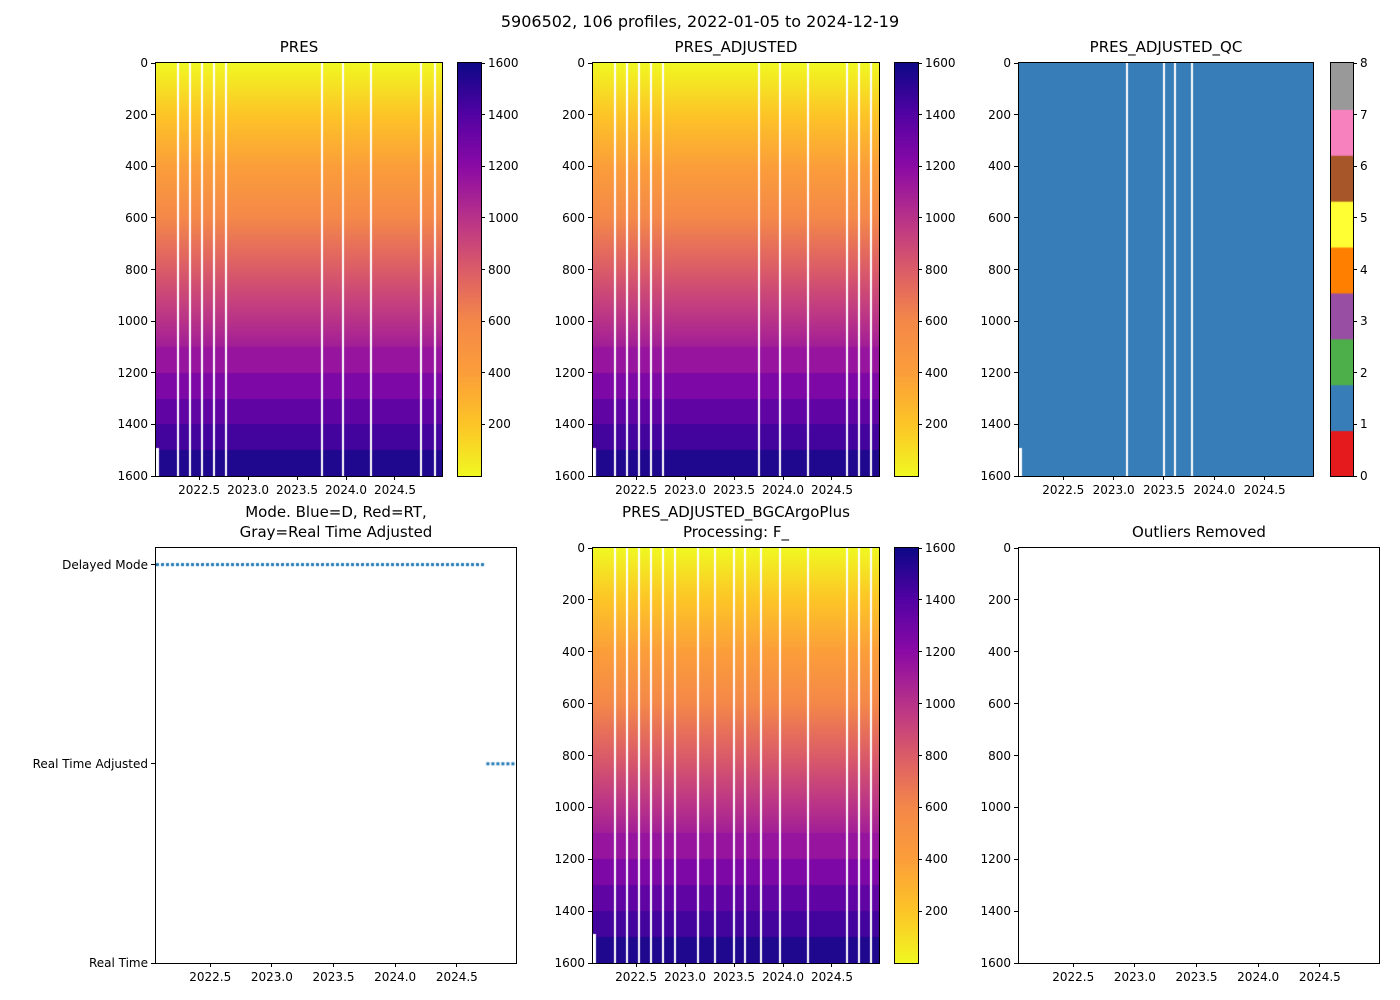  Describe the element at coordinates (1342, 269) in the screenshot. I see `qc-colorbar-canvas` at that location.